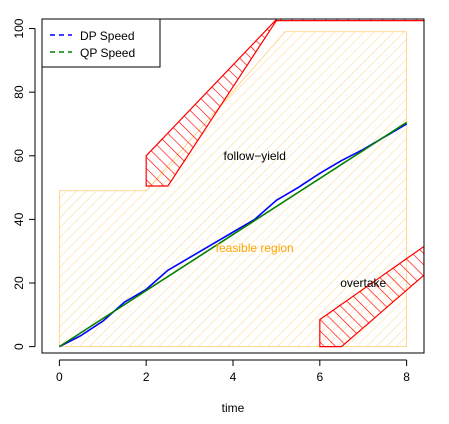 This screenshot has height=424, width=449. Describe the element at coordinates (255, 248) in the screenshot. I see `annotation-feasible-region: feasible region` at that location.